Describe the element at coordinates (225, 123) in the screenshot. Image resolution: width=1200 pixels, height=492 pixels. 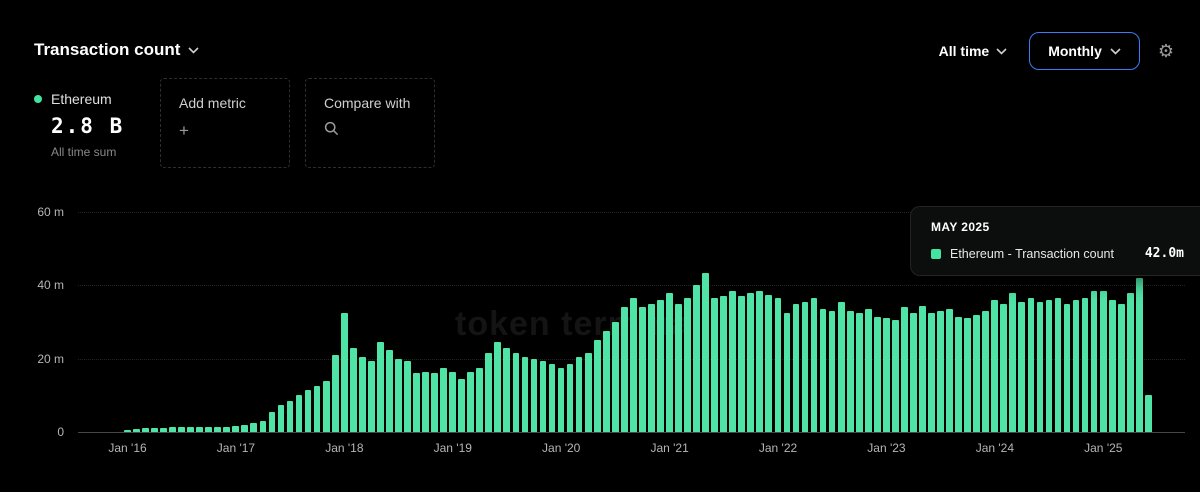
I see `add-metric-button: Add metric +` at that location.